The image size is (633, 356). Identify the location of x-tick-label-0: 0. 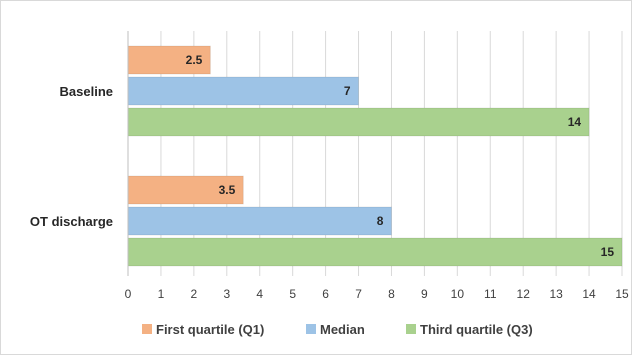
(128, 294).